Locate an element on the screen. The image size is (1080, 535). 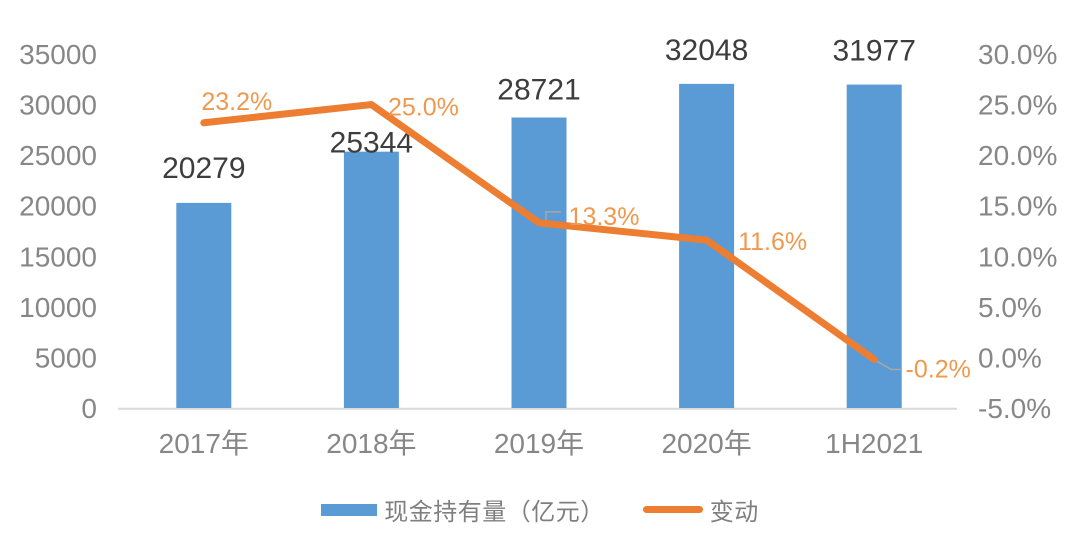
secondary-axis-tick-label: 25.0% is located at coordinates (1017, 105).